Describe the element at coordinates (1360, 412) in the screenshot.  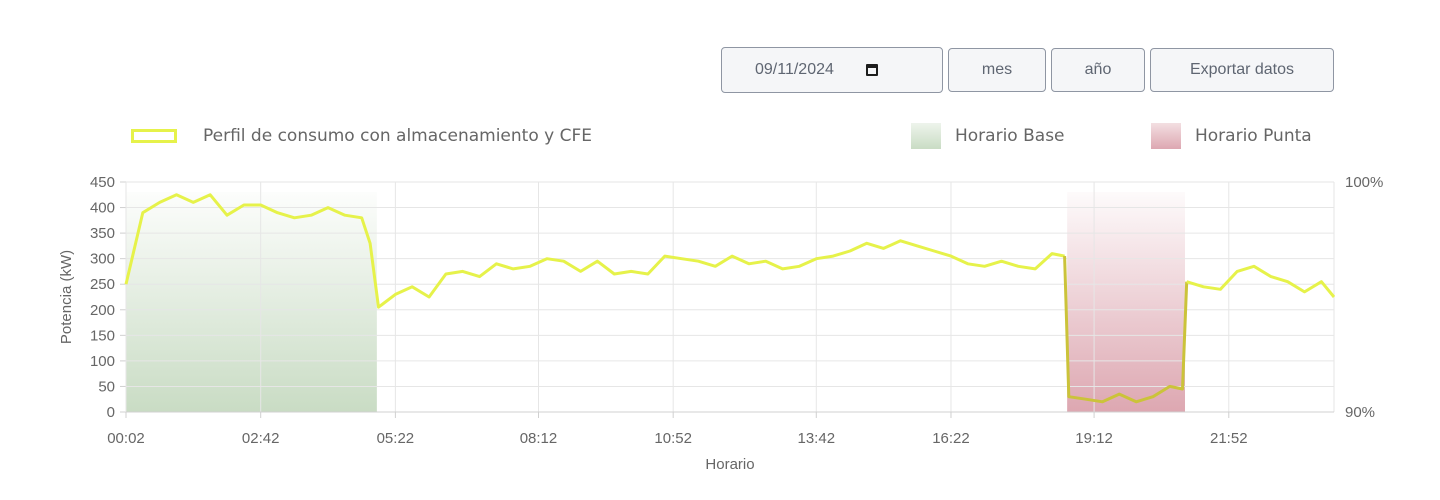
I see `y2-tick-label: 90%` at that location.